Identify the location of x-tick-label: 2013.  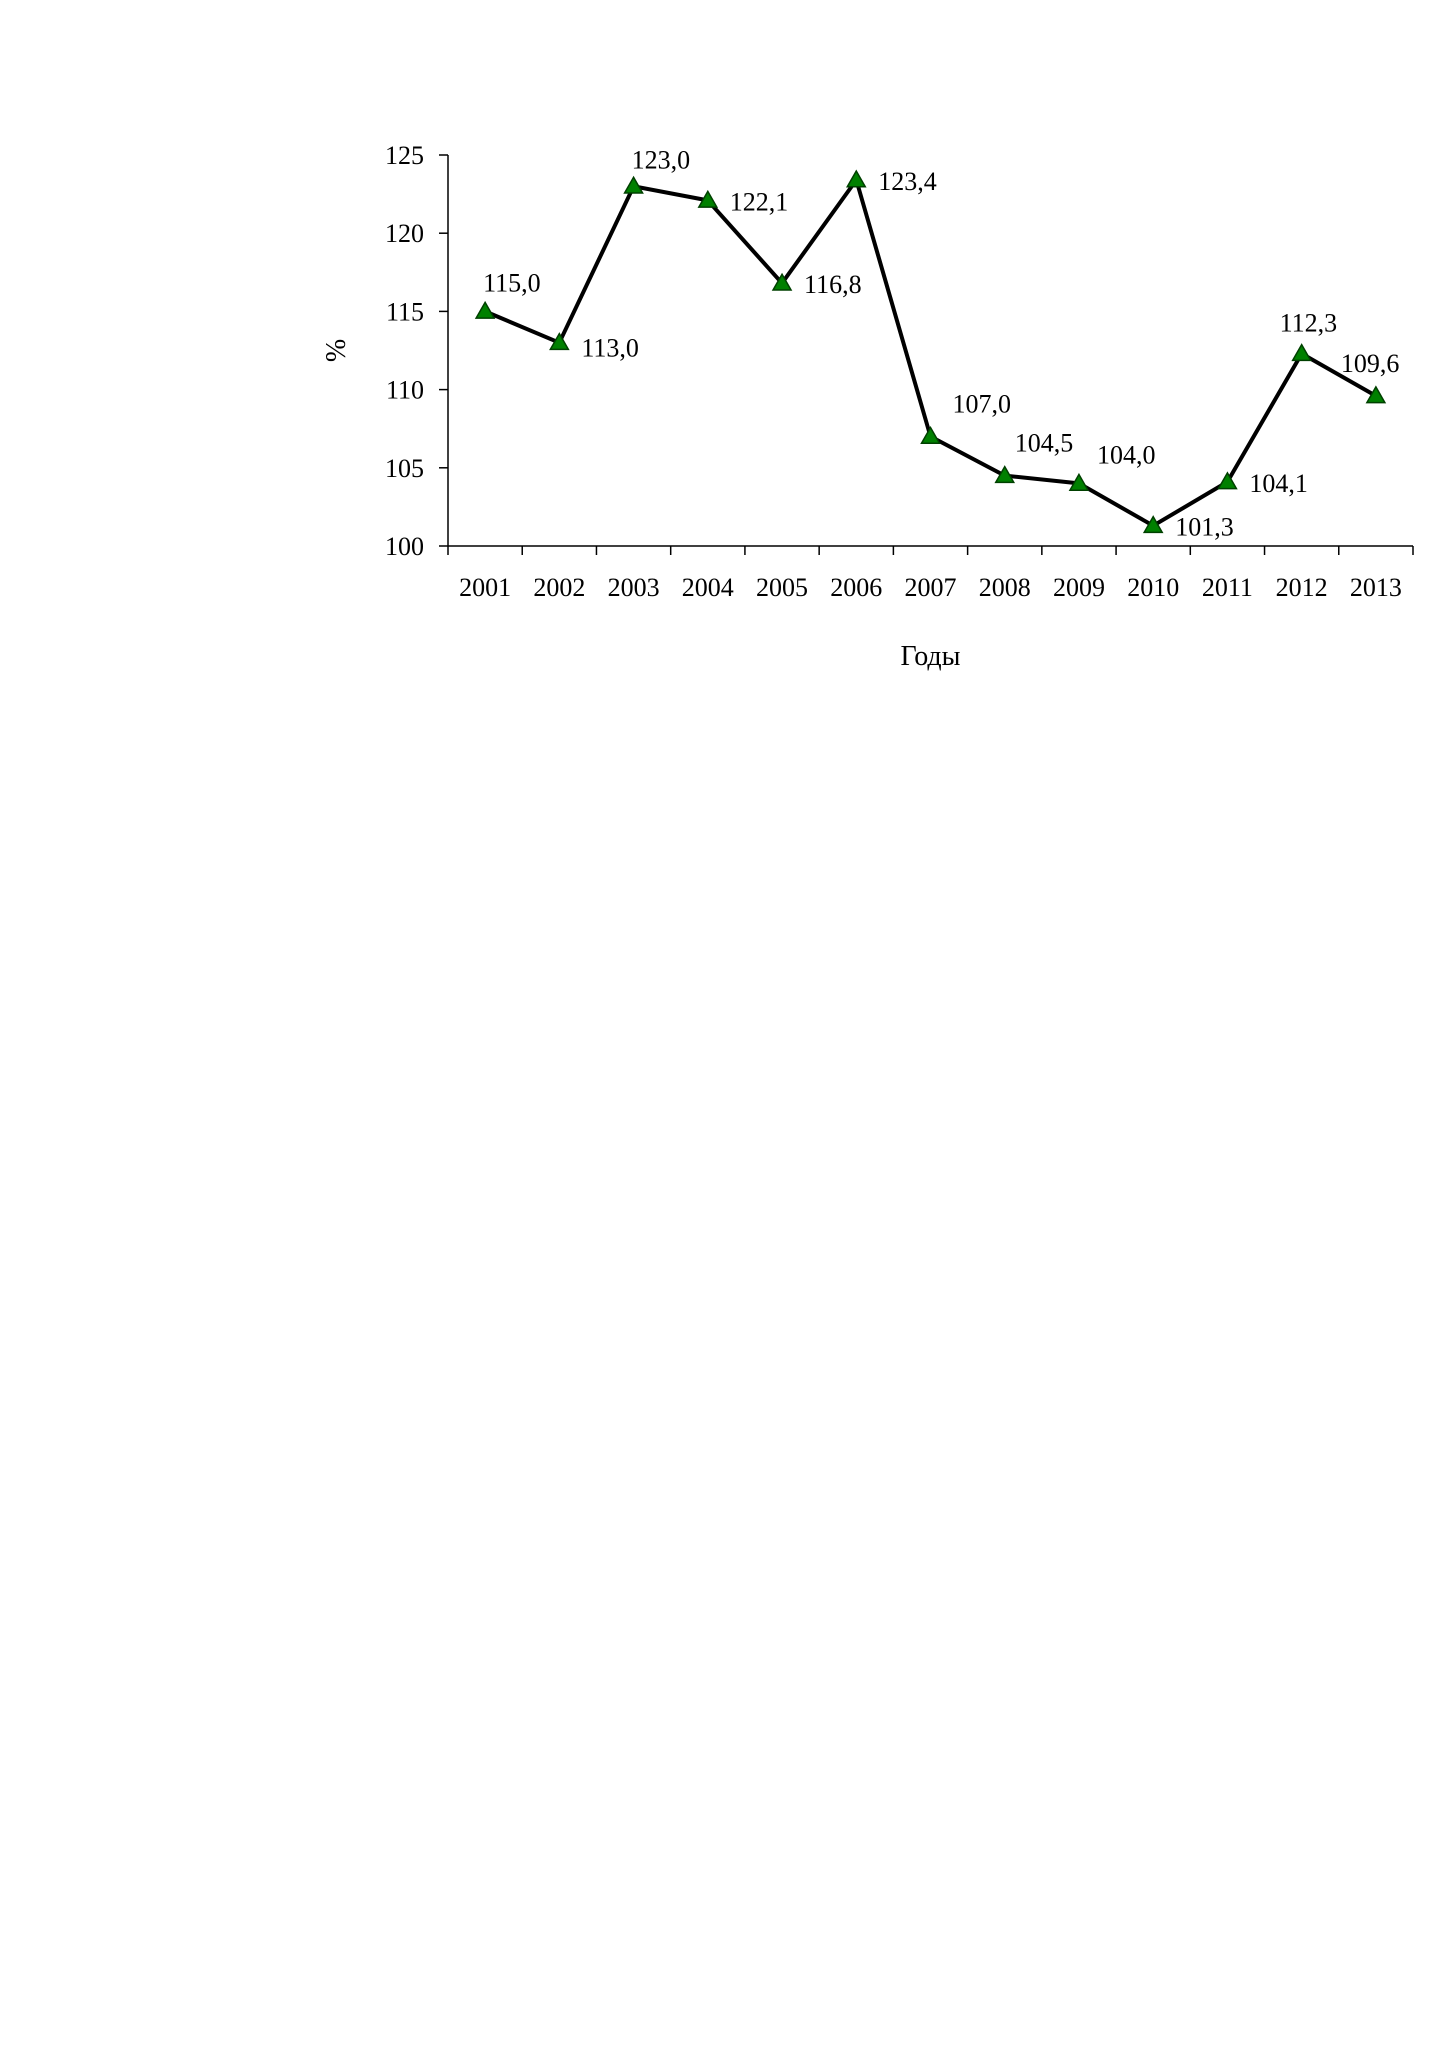
(1376, 587).